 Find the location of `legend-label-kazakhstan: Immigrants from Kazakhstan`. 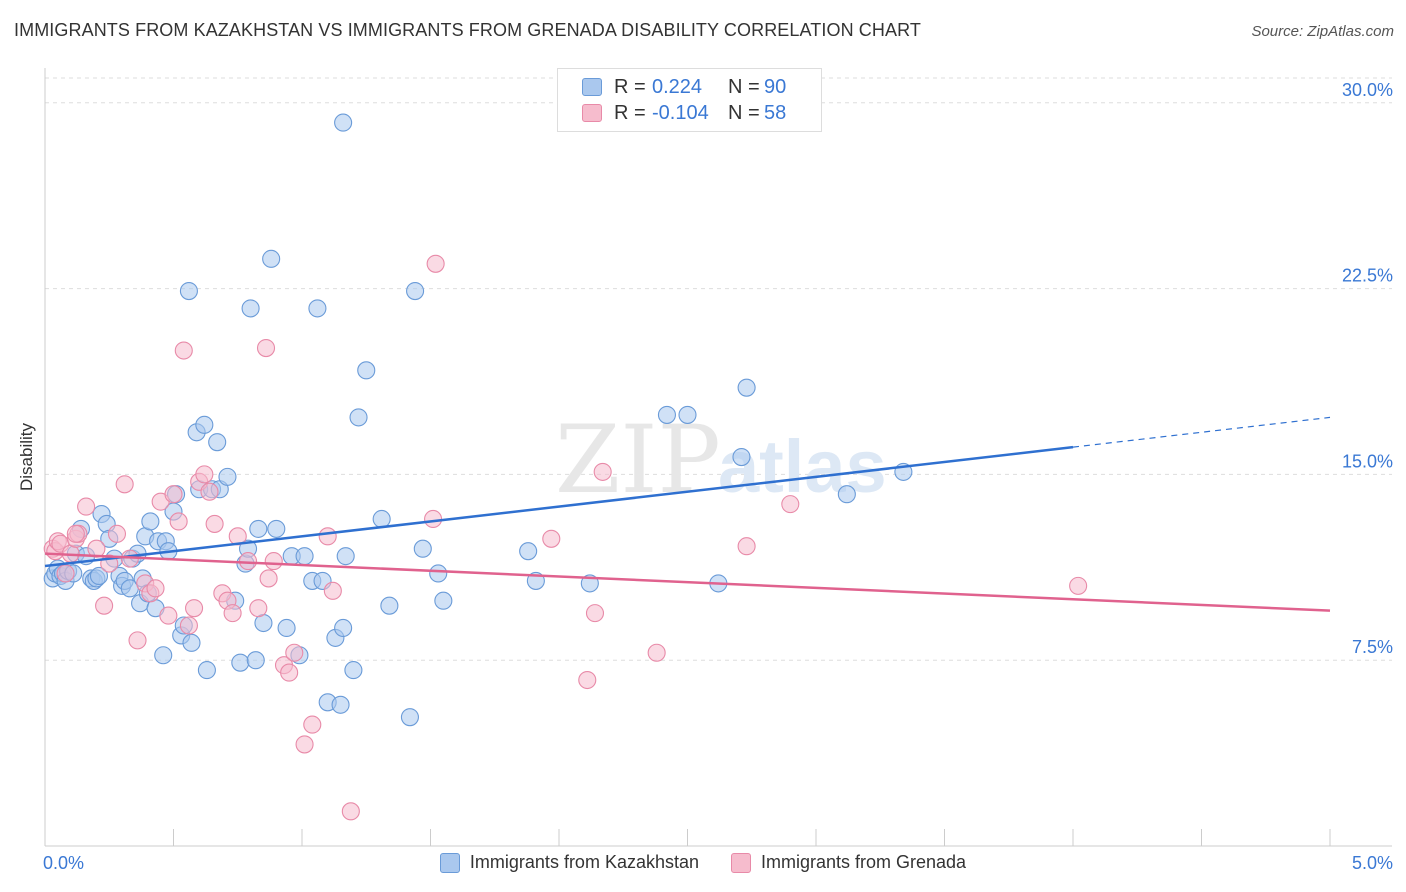

legend-label-kazakhstan: Immigrants from Kazakhstan is located at coordinates (584, 862).